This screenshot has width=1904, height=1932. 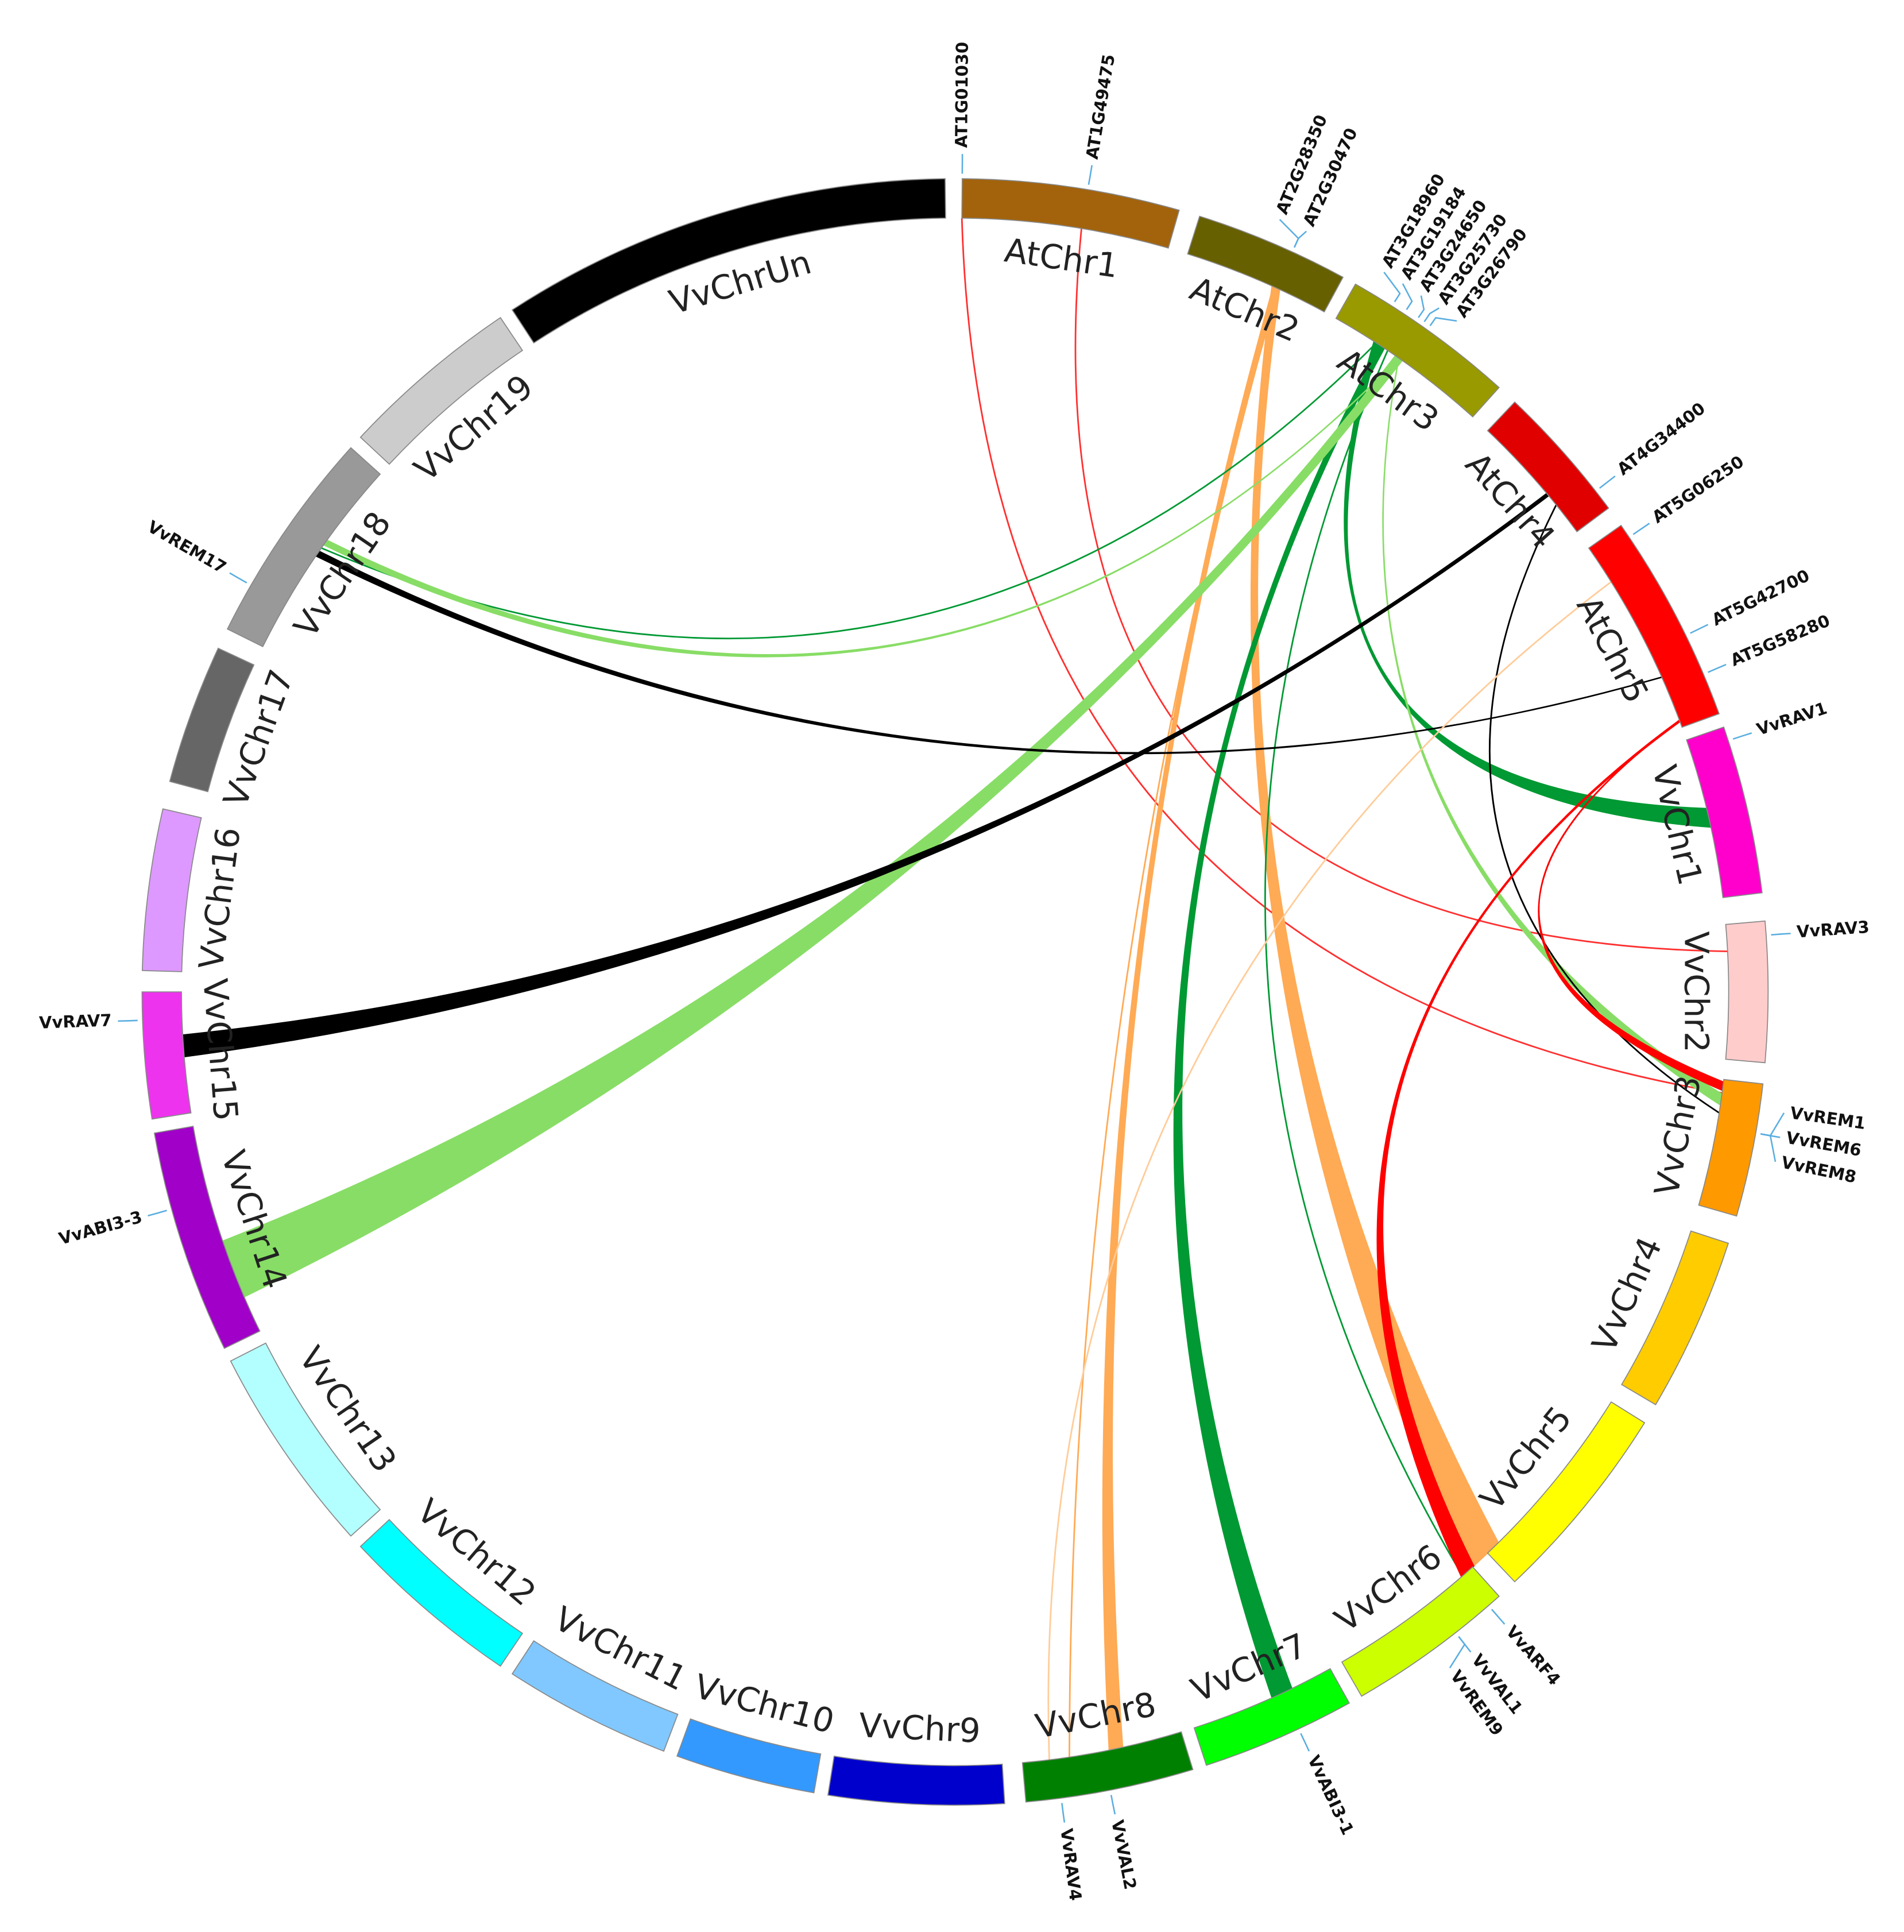 What do you see at coordinates (1071, 1864) in the screenshot?
I see `gene-label: VvRAV4` at bounding box center [1071, 1864].